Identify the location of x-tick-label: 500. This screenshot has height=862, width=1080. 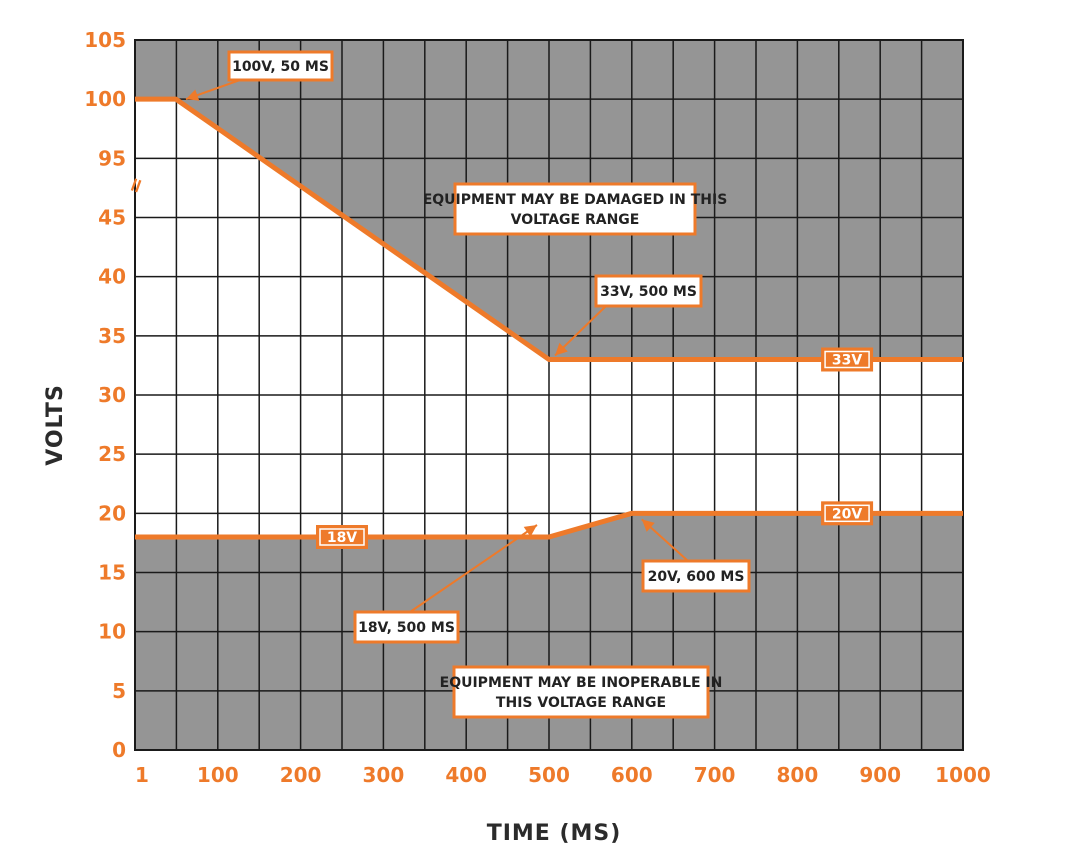
(549, 775).